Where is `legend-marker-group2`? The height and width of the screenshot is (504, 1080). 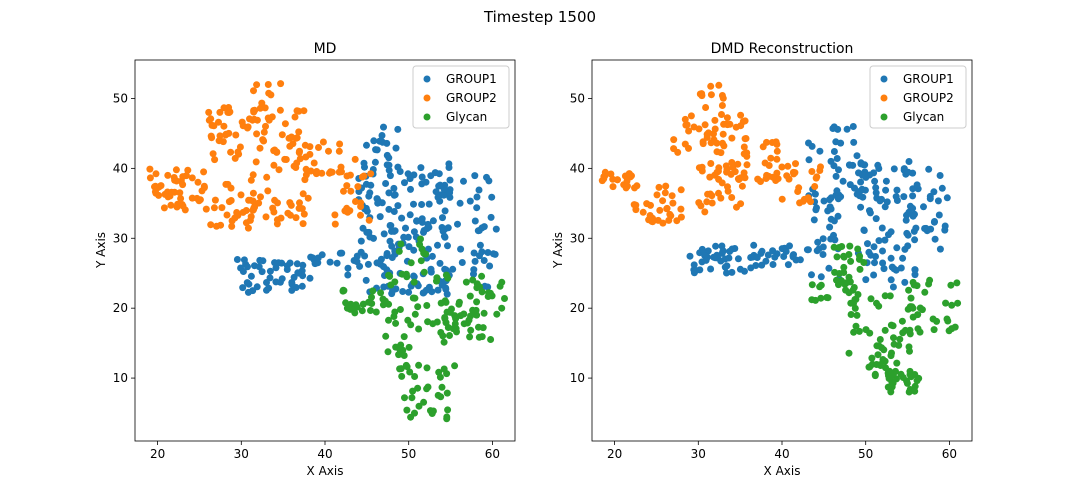
legend-marker-group2 is located at coordinates (427, 98).